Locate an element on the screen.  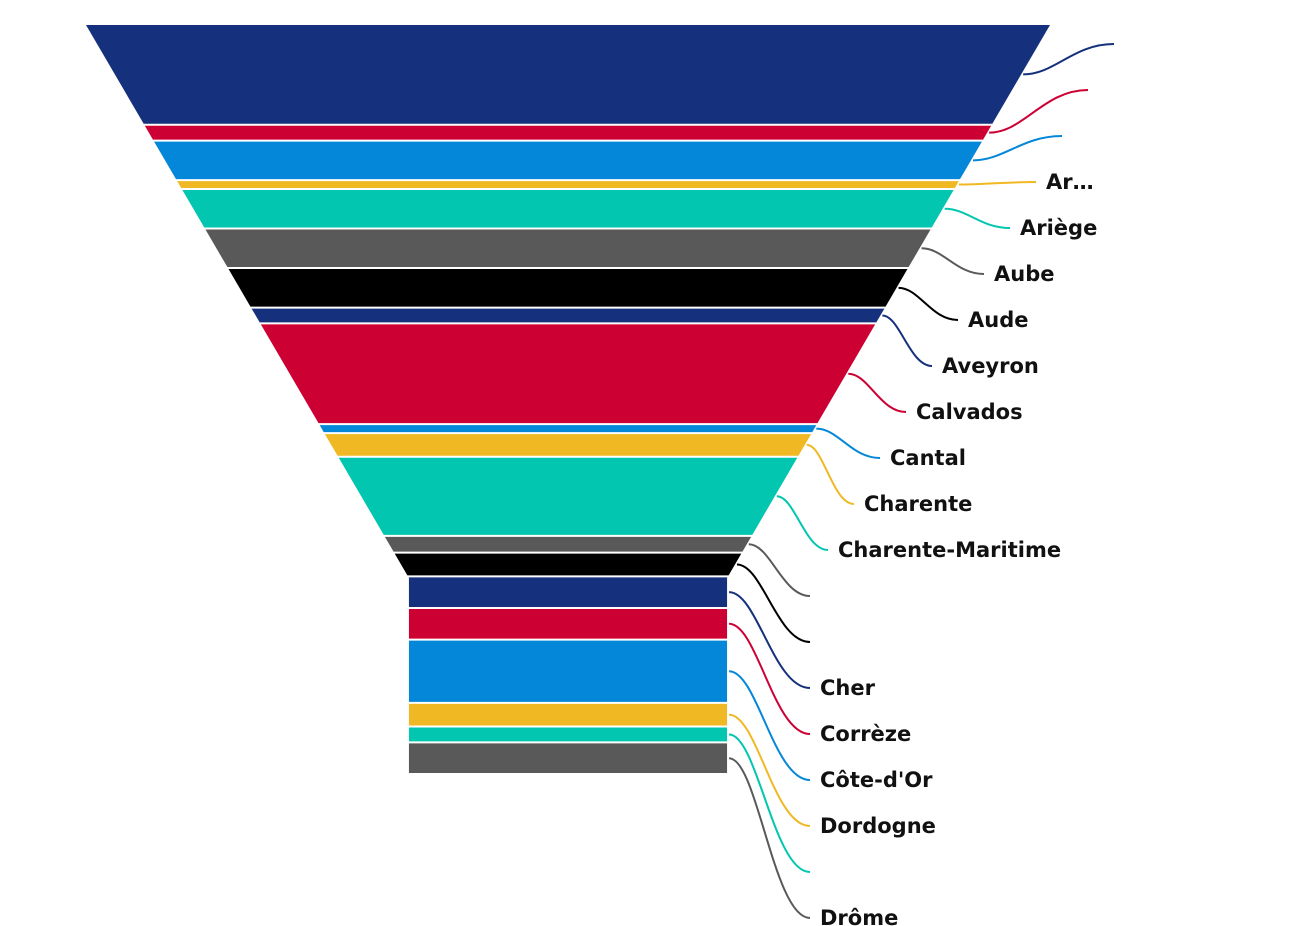
segment-label: Cher is located at coordinates (848, 688).